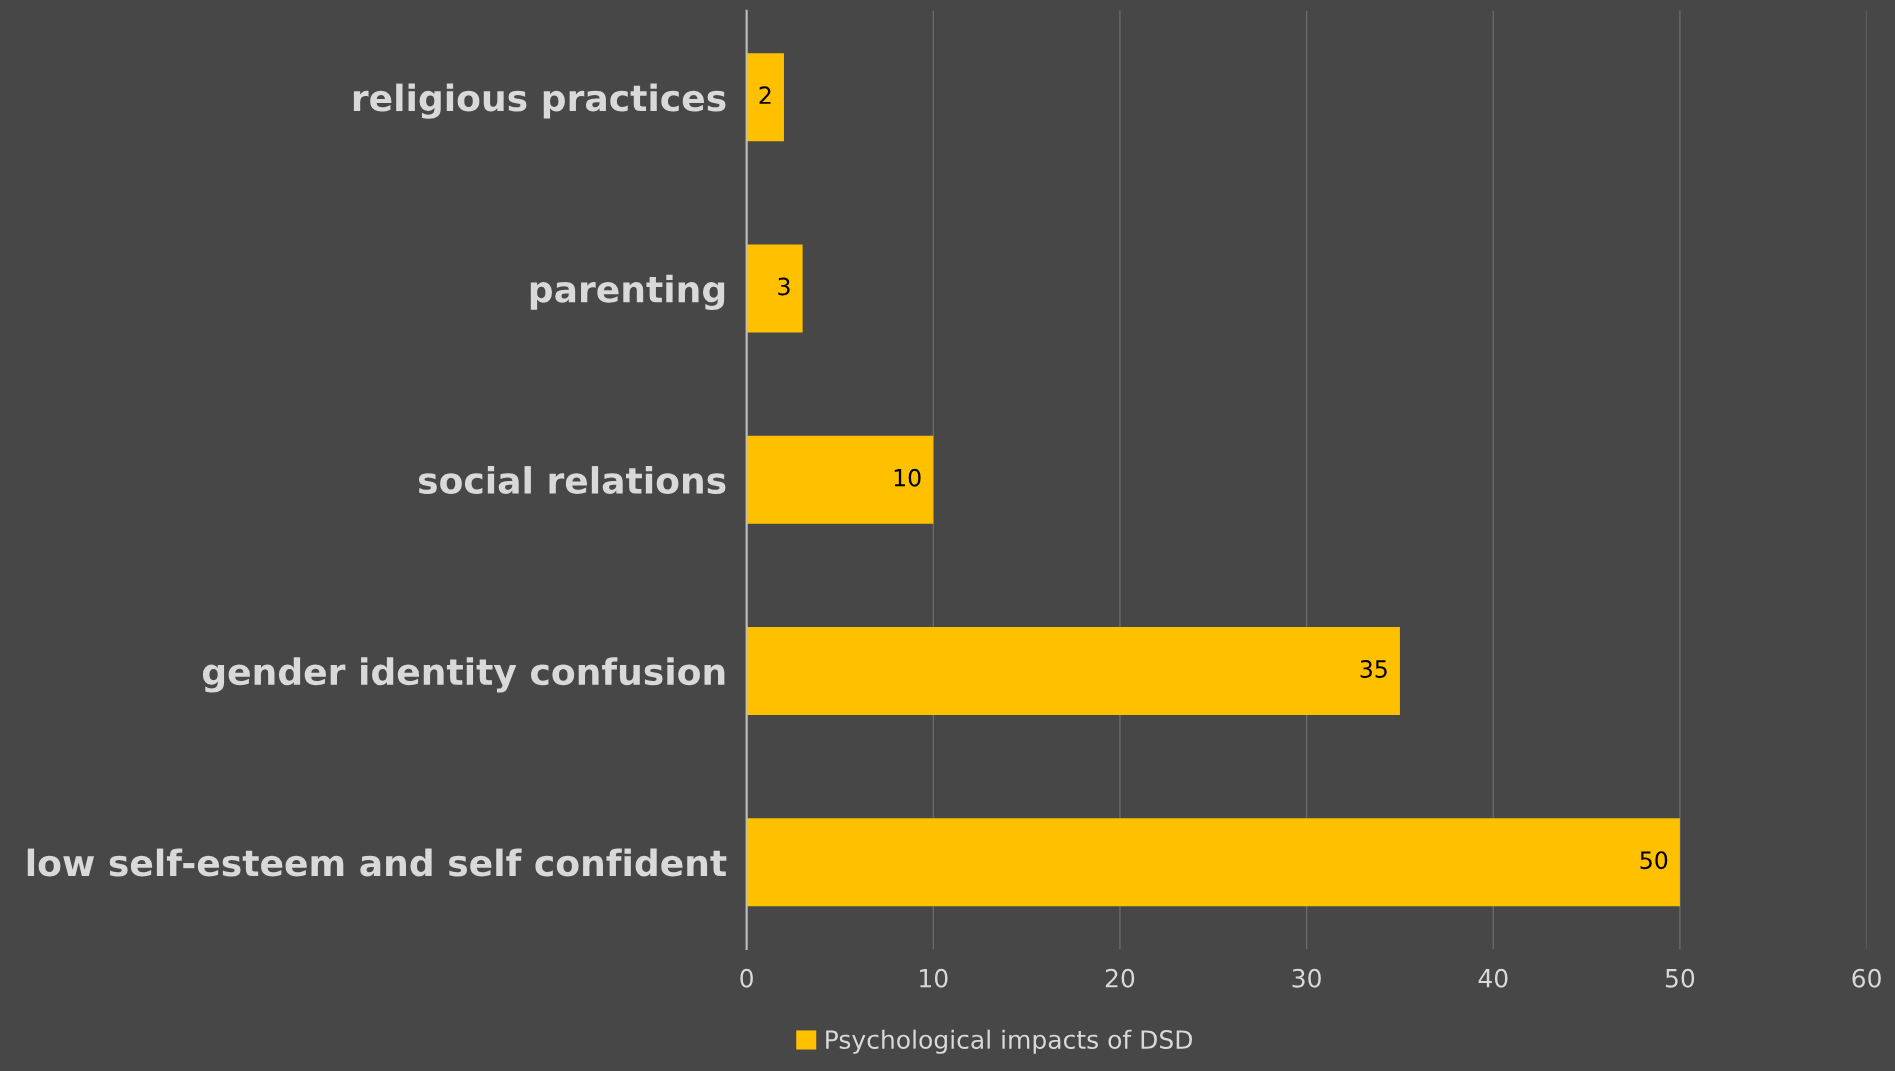  What do you see at coordinates (539, 101) in the screenshot?
I see `y-tick-label: religious practices` at bounding box center [539, 101].